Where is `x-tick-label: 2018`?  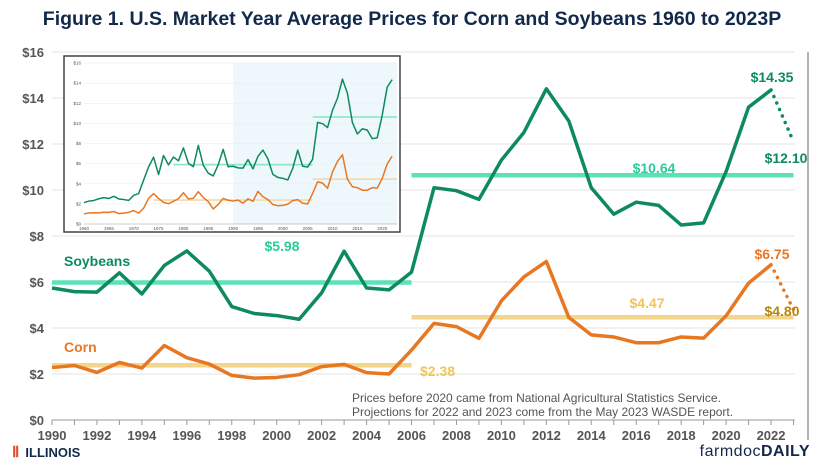 x-tick-label: 2018 is located at coordinates (681, 435).